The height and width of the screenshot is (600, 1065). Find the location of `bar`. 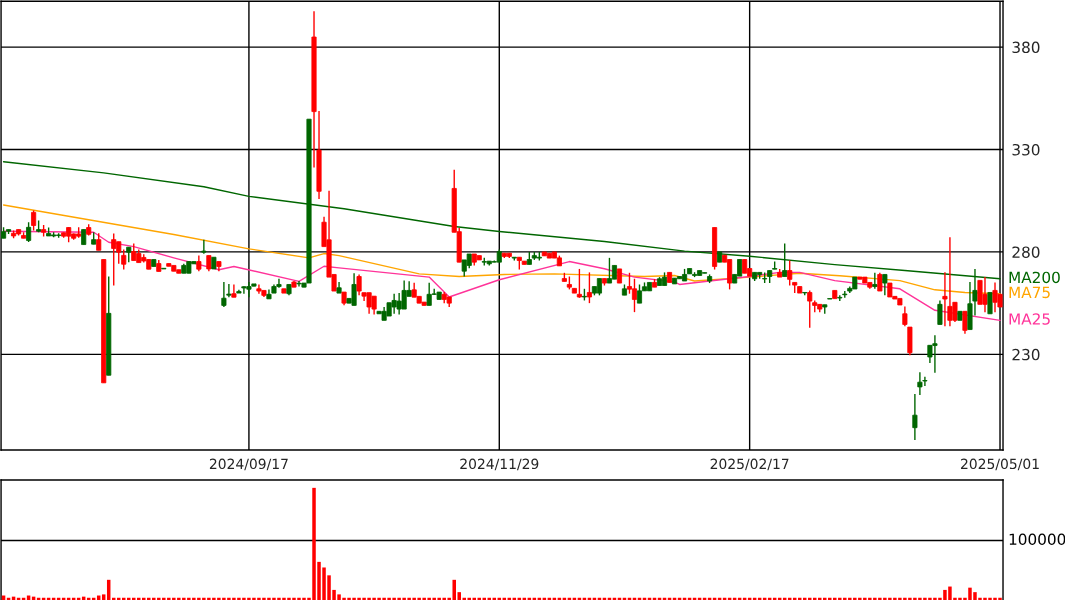

bar is located at coordinates (103, 597).